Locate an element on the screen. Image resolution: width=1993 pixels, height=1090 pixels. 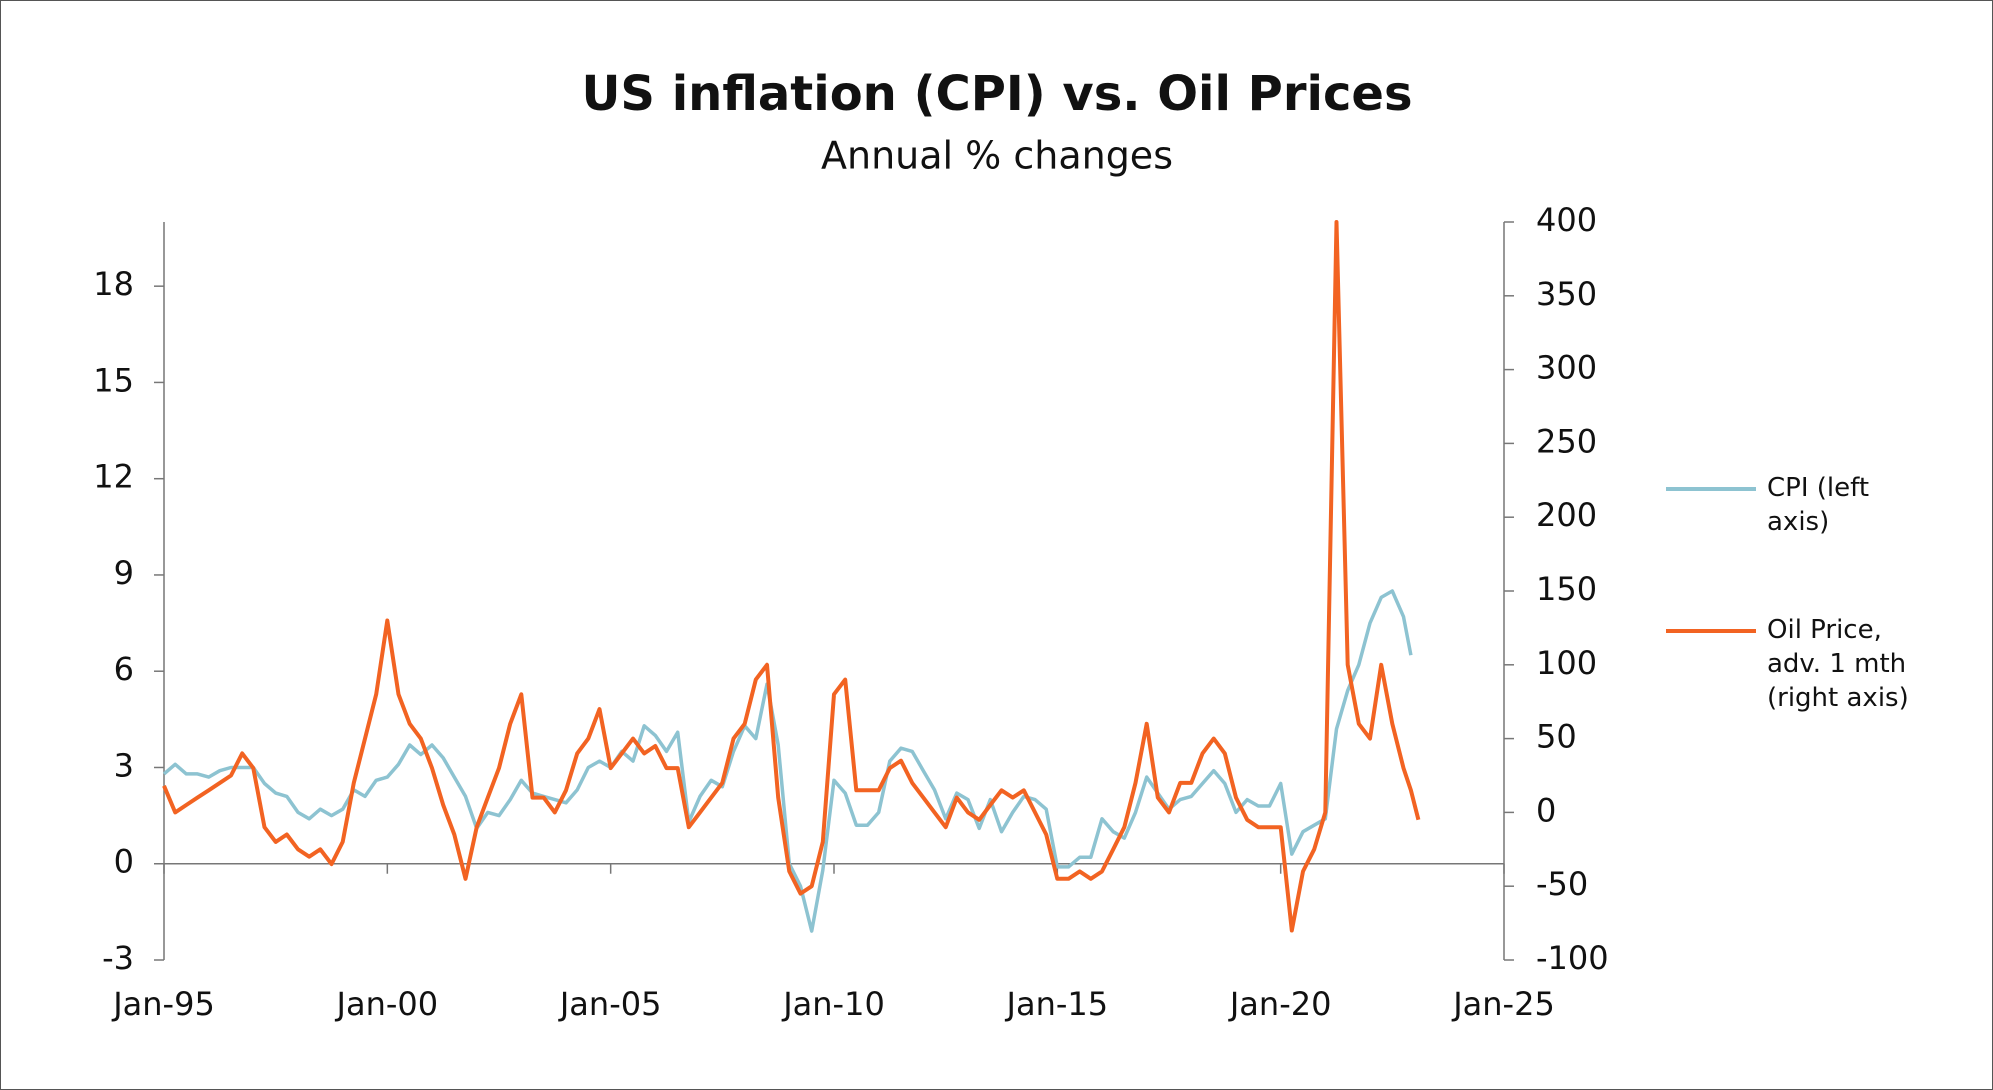
y-tick-label: 9 is located at coordinates (124, 573).